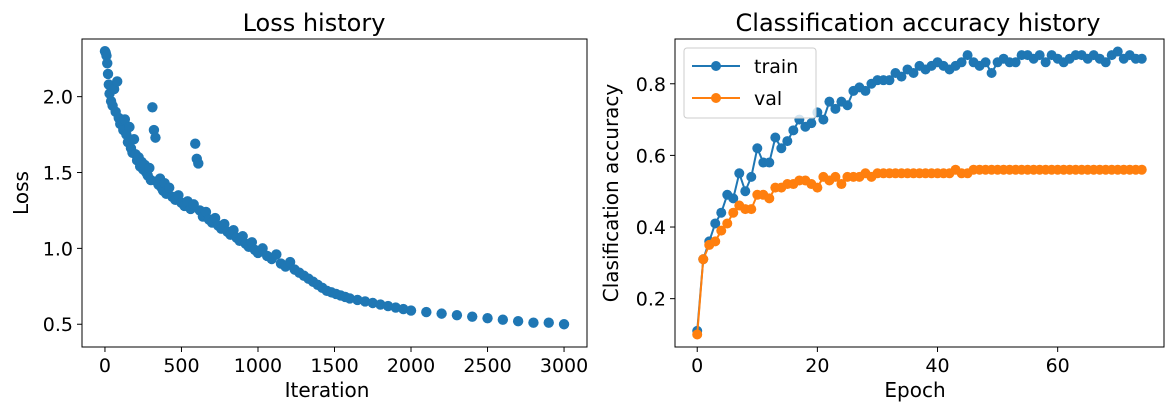 This screenshot has width=1175, height=411. Describe the element at coordinates (776, 67) in the screenshot. I see `legend-train-label: train` at that location.